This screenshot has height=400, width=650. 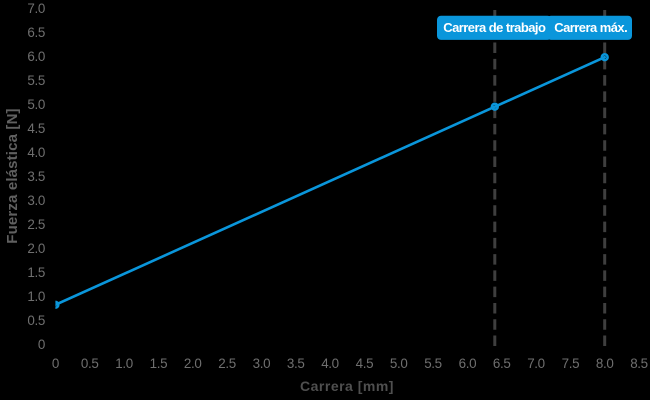 I want to click on svg-text: Fuerza elástica [N], so click(x=12, y=175).